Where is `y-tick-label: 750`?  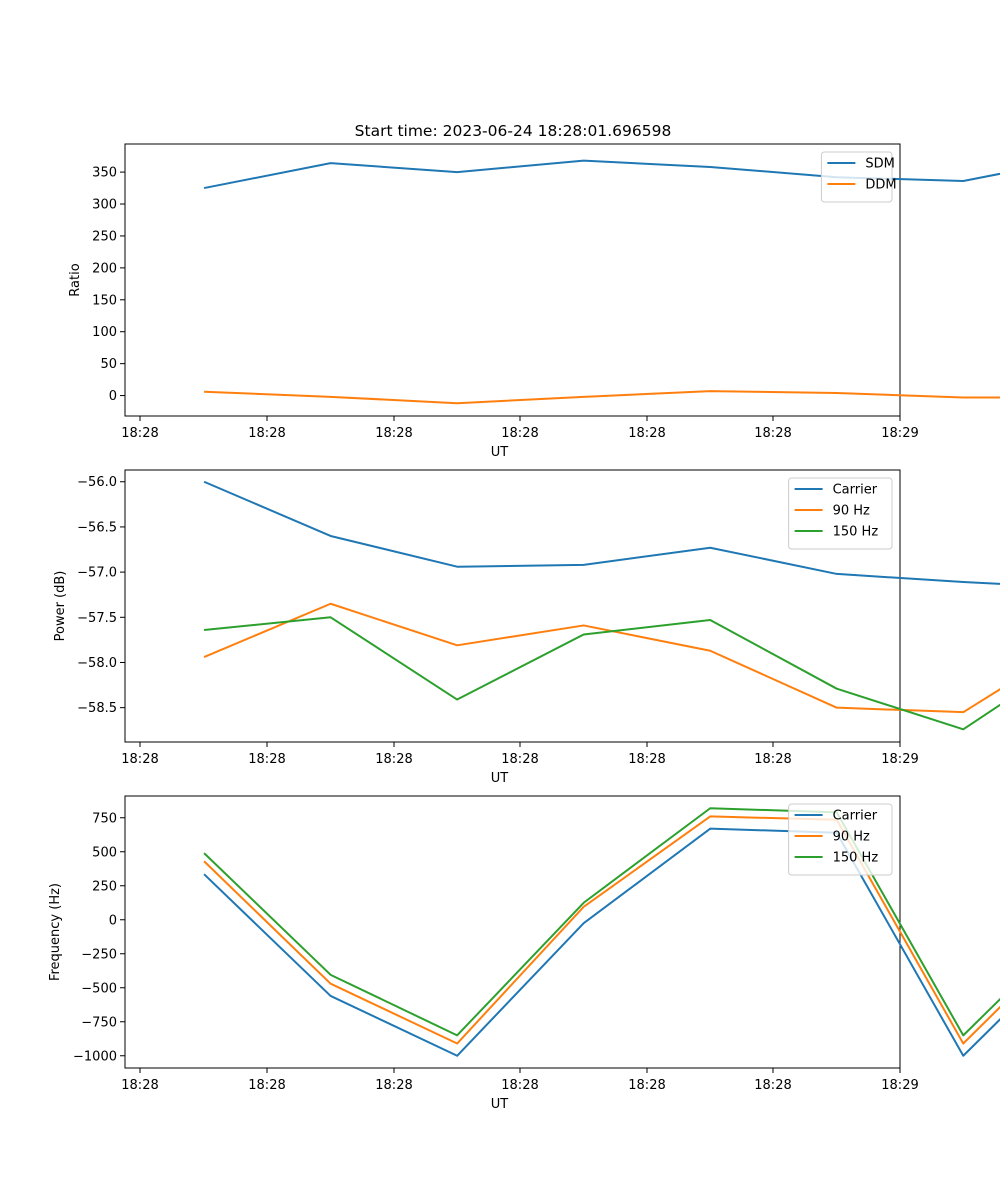
y-tick-label: 750 is located at coordinates (104, 818).